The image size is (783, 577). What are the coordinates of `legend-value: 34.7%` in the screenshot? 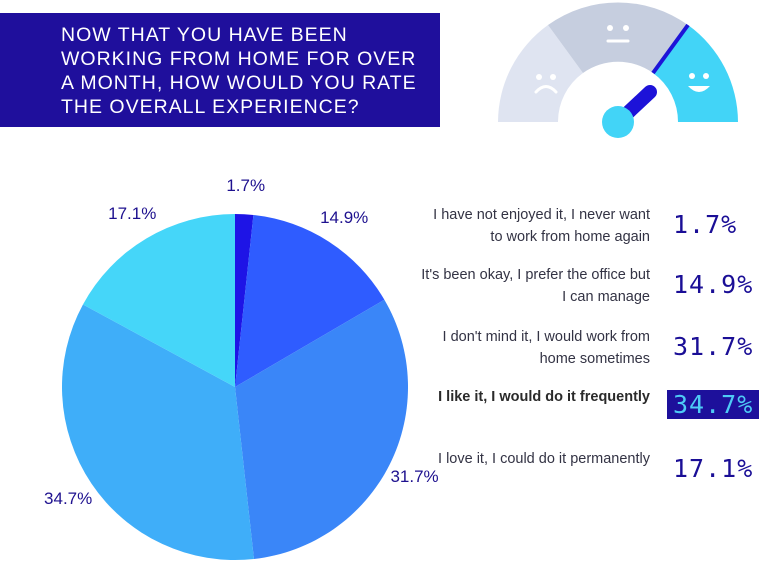 It's located at (713, 404).